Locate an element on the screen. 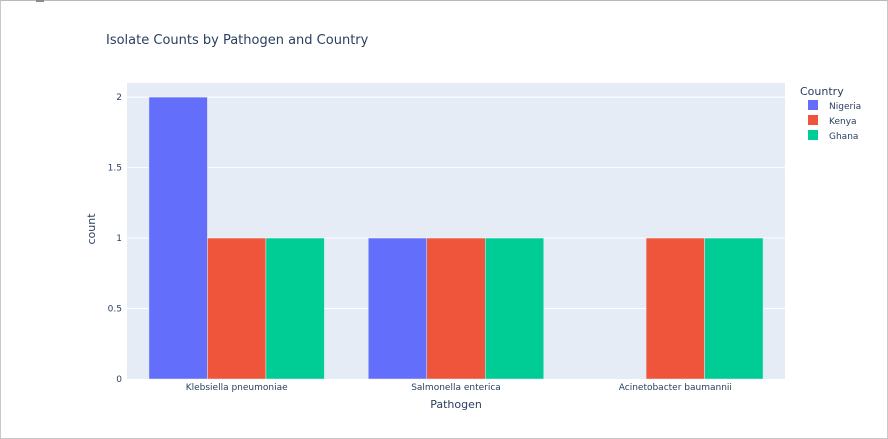 The width and height of the screenshot is (888, 439). legend-swatch-nigeria is located at coordinates (813, 105).